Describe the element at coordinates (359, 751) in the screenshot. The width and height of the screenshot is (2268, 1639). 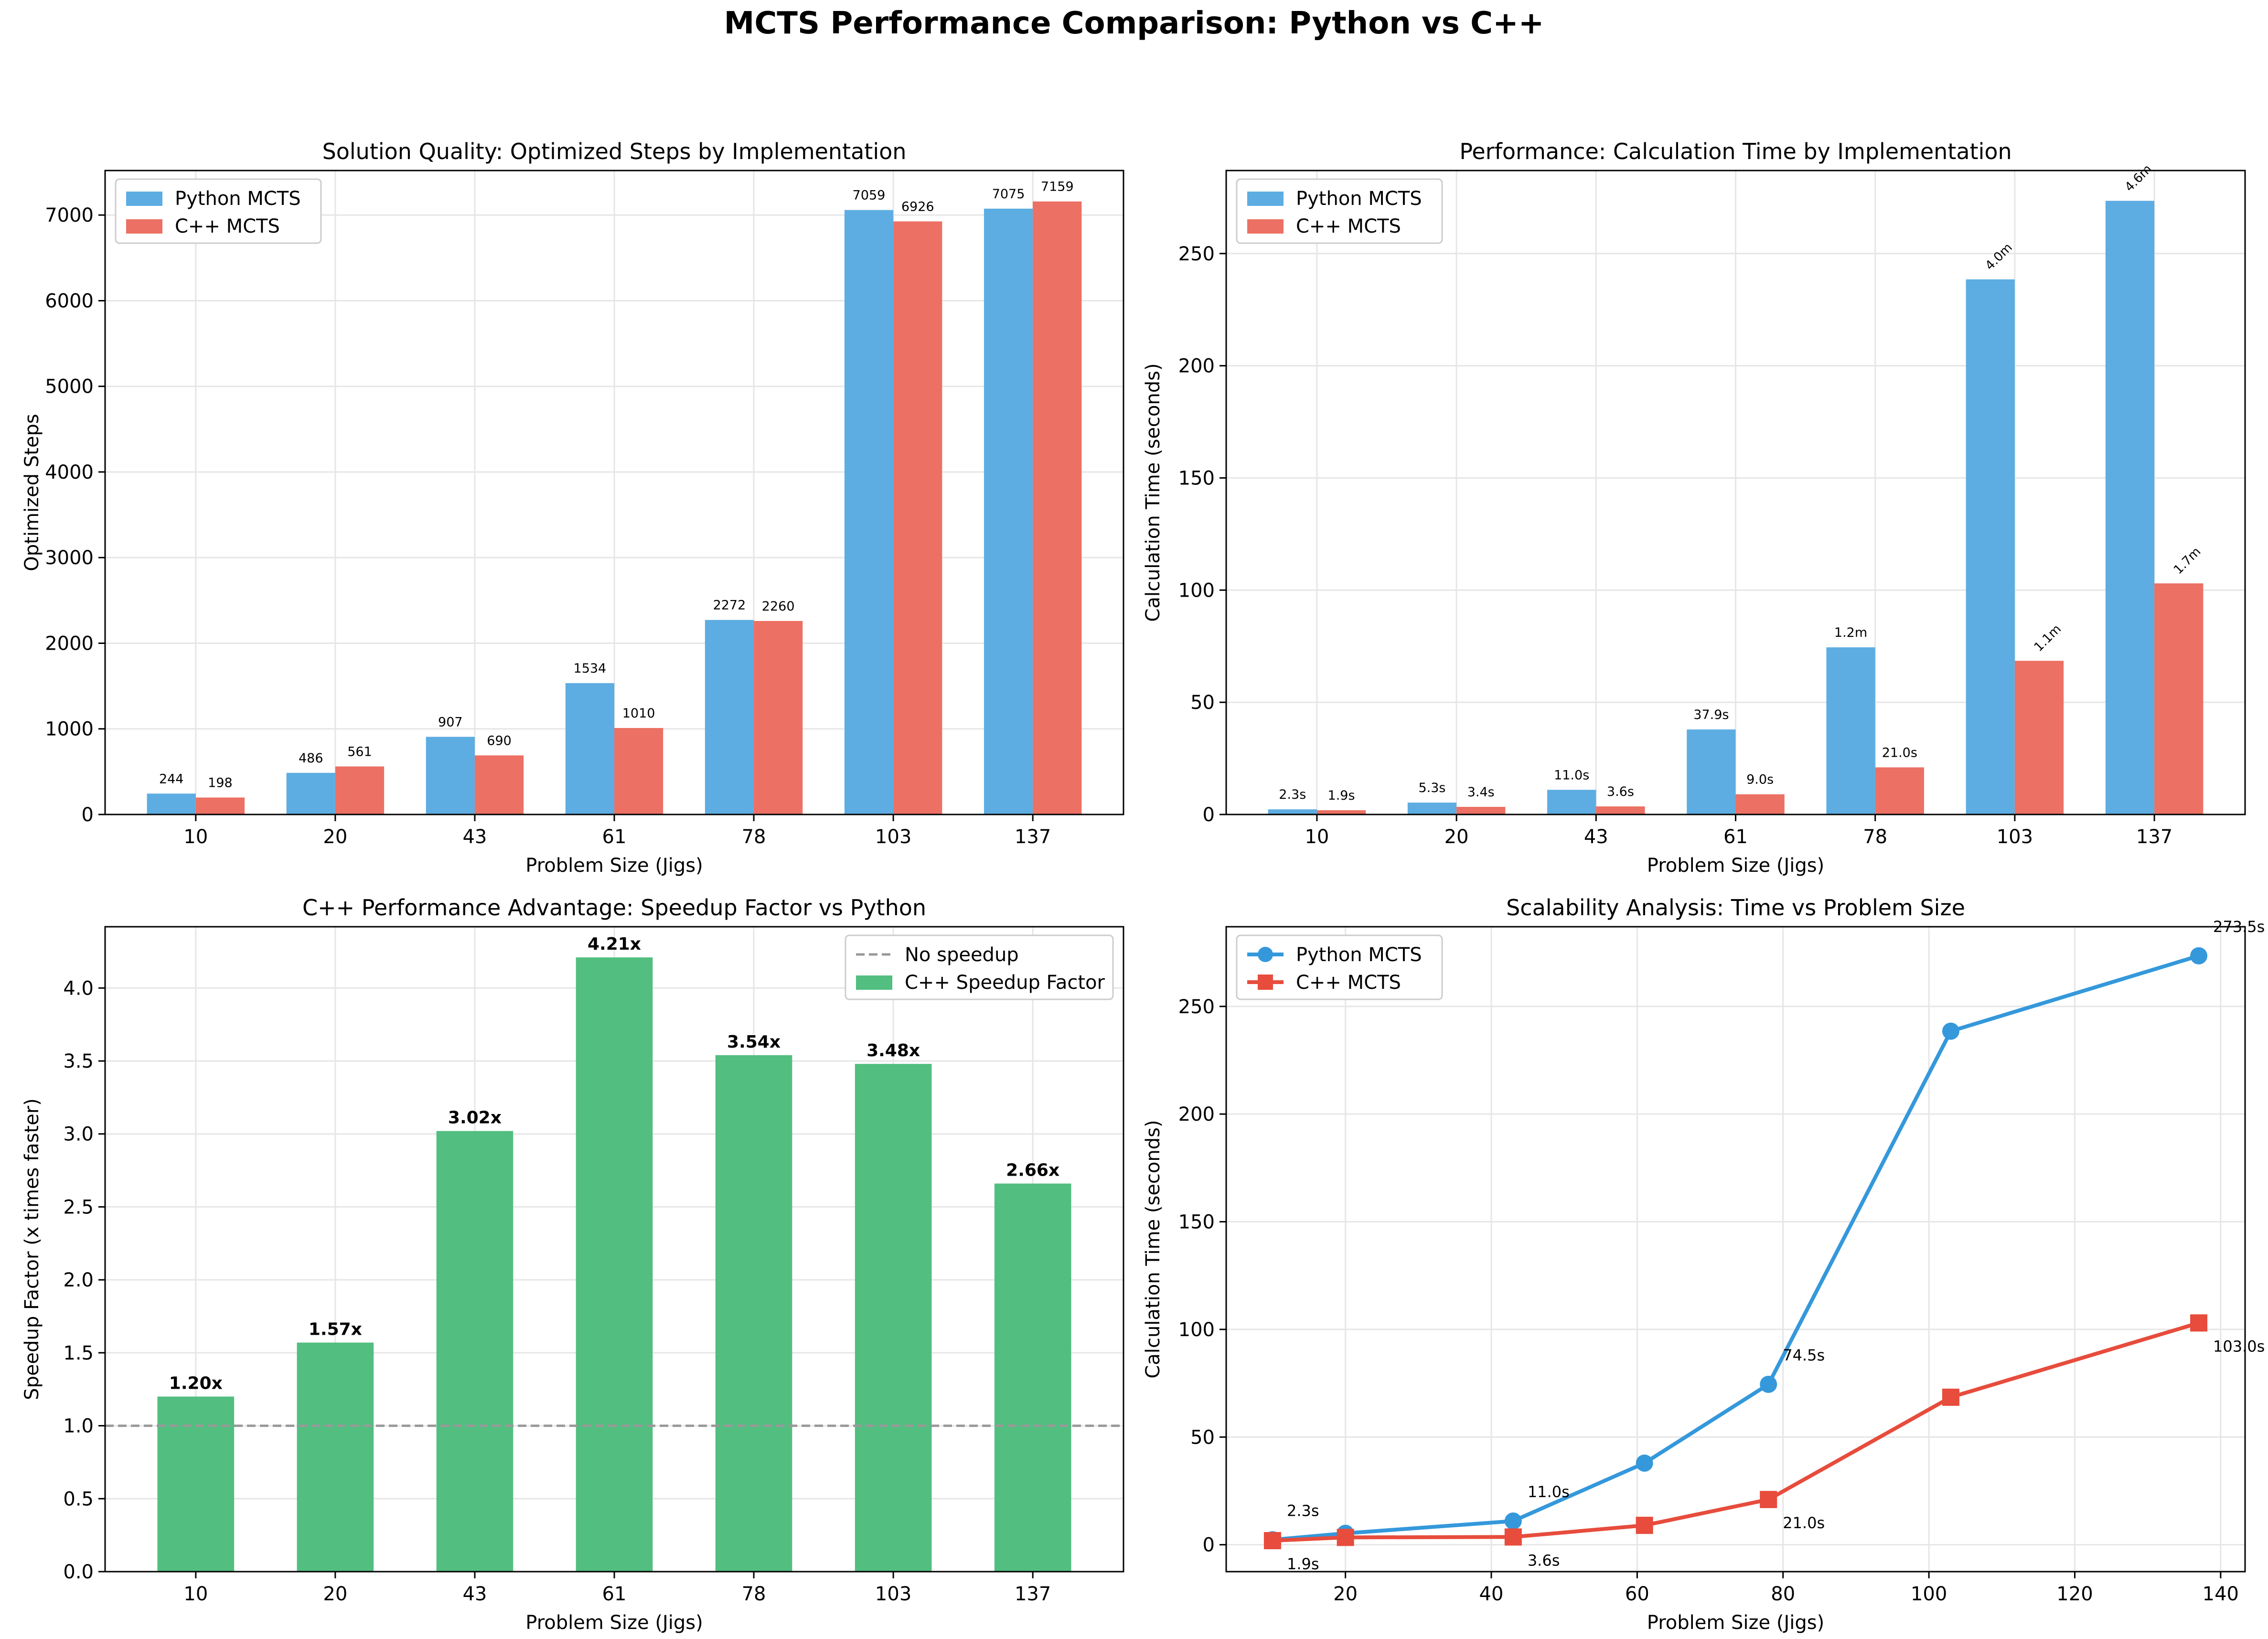
I see `bar-value-label: 561` at that location.